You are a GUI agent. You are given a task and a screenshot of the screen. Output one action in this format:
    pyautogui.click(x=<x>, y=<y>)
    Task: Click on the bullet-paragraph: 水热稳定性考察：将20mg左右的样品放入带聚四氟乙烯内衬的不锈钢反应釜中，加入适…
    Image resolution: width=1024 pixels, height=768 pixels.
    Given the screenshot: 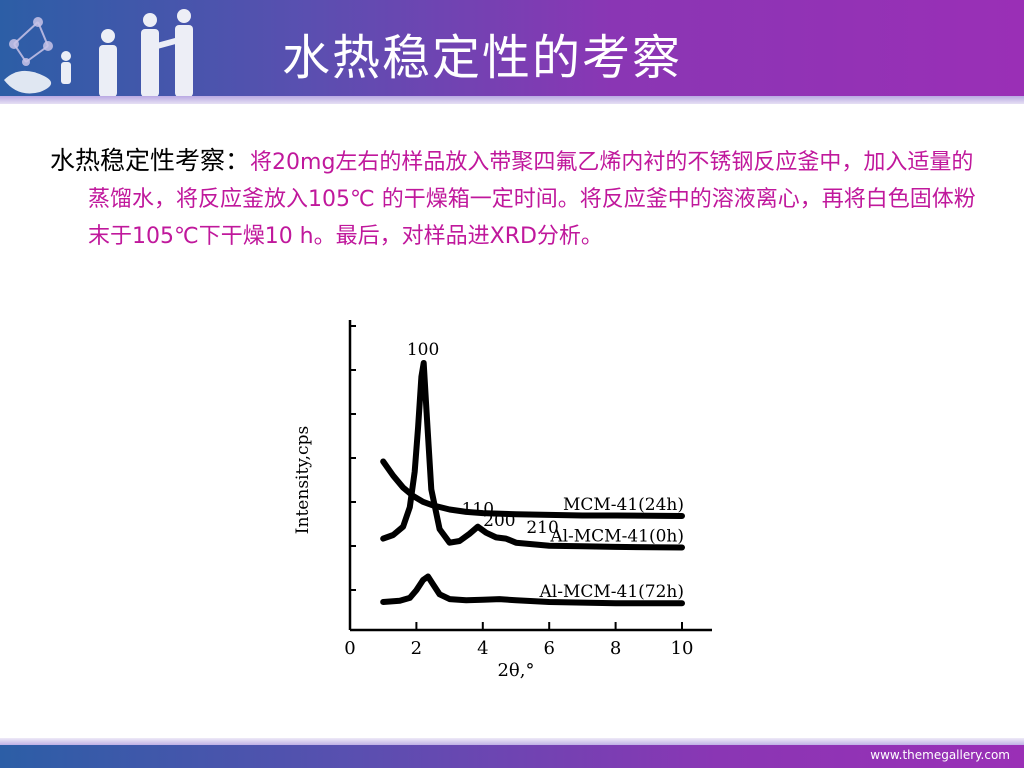 What is the action you would take?
    pyautogui.click(x=515, y=198)
    